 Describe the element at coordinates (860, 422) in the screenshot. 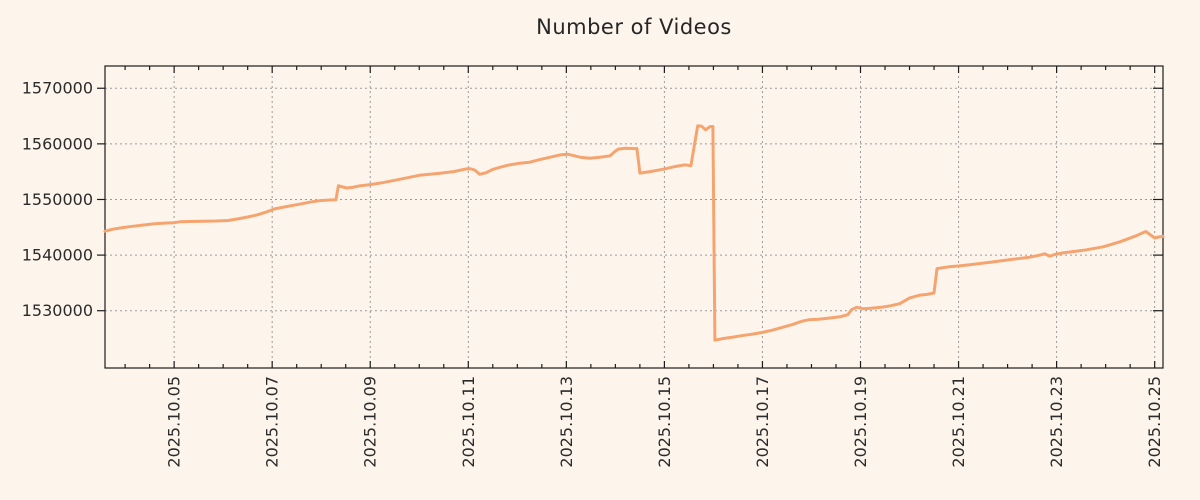

I see `x-axis-tick-label: 2025.10.19` at that location.